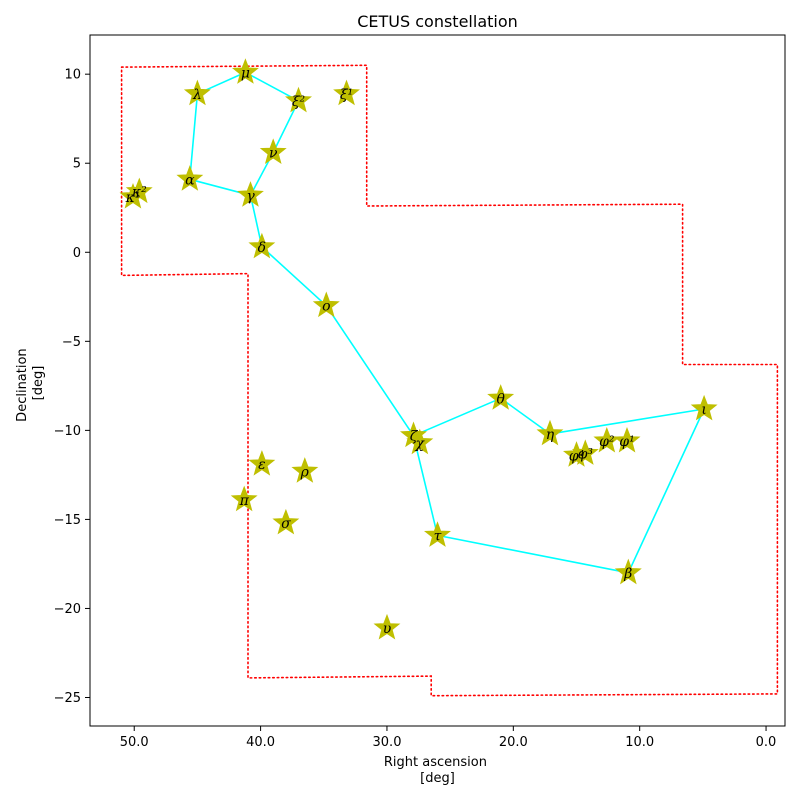  I want to click on star-label-19: φ², so click(607, 442).